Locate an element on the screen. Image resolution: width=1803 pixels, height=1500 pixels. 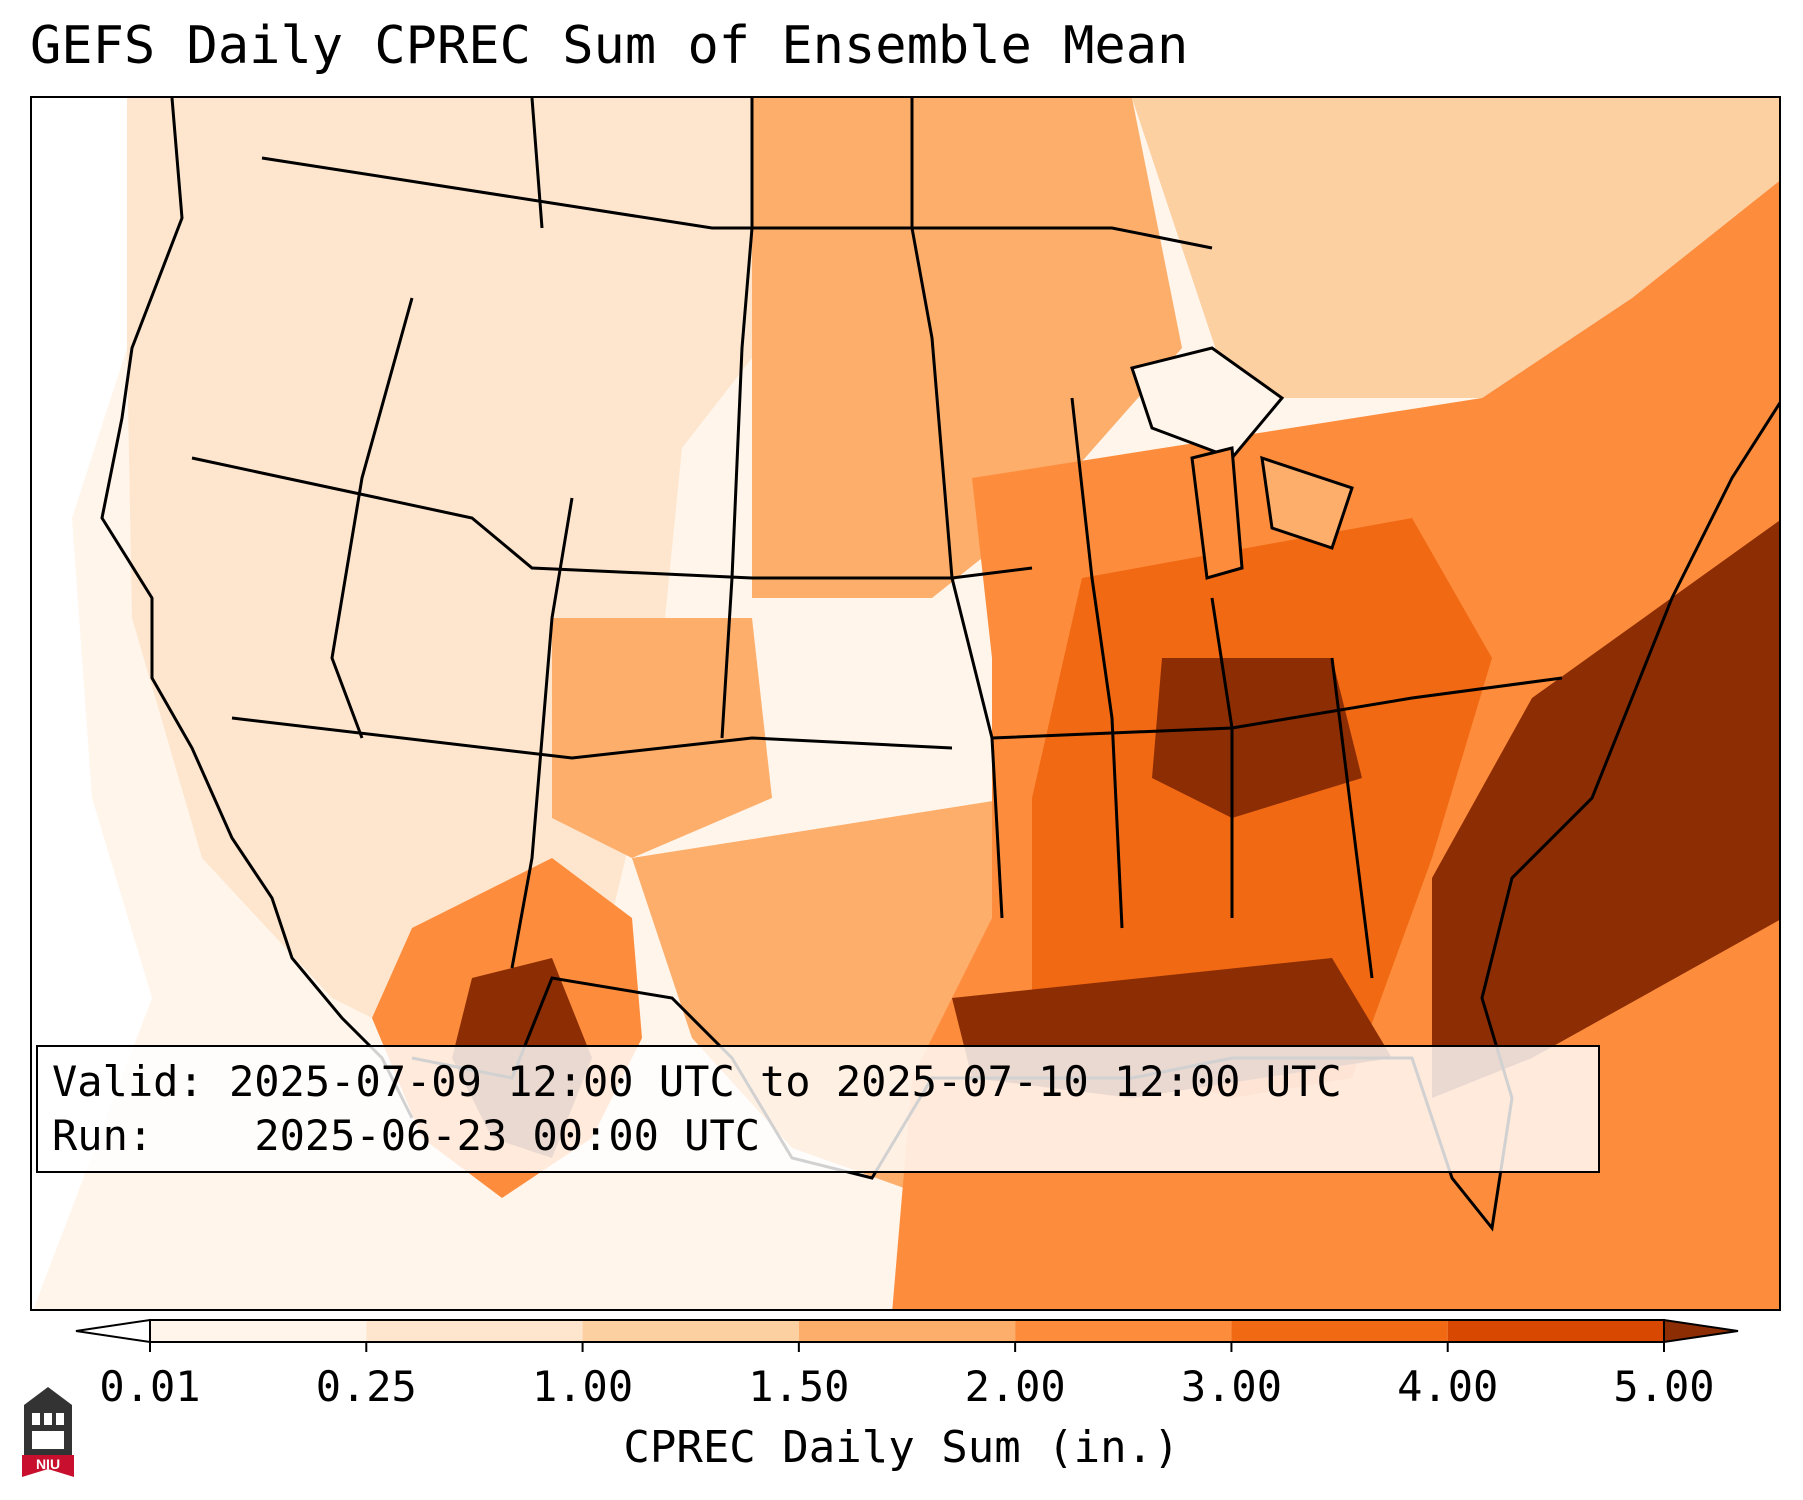
colorbar-tick-label: 5.00 is located at coordinates (1664, 1386).